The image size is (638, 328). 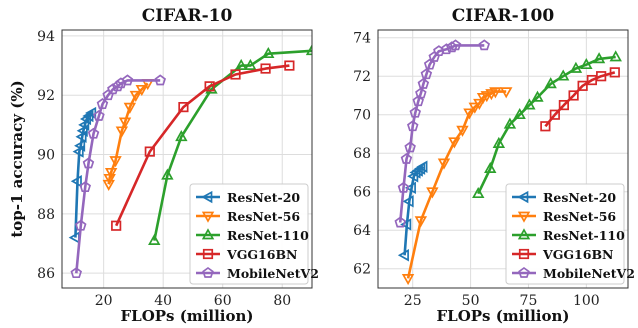 What do you see at coordinates (46, 215) in the screenshot?
I see `y-tick-label: 88` at bounding box center [46, 215].